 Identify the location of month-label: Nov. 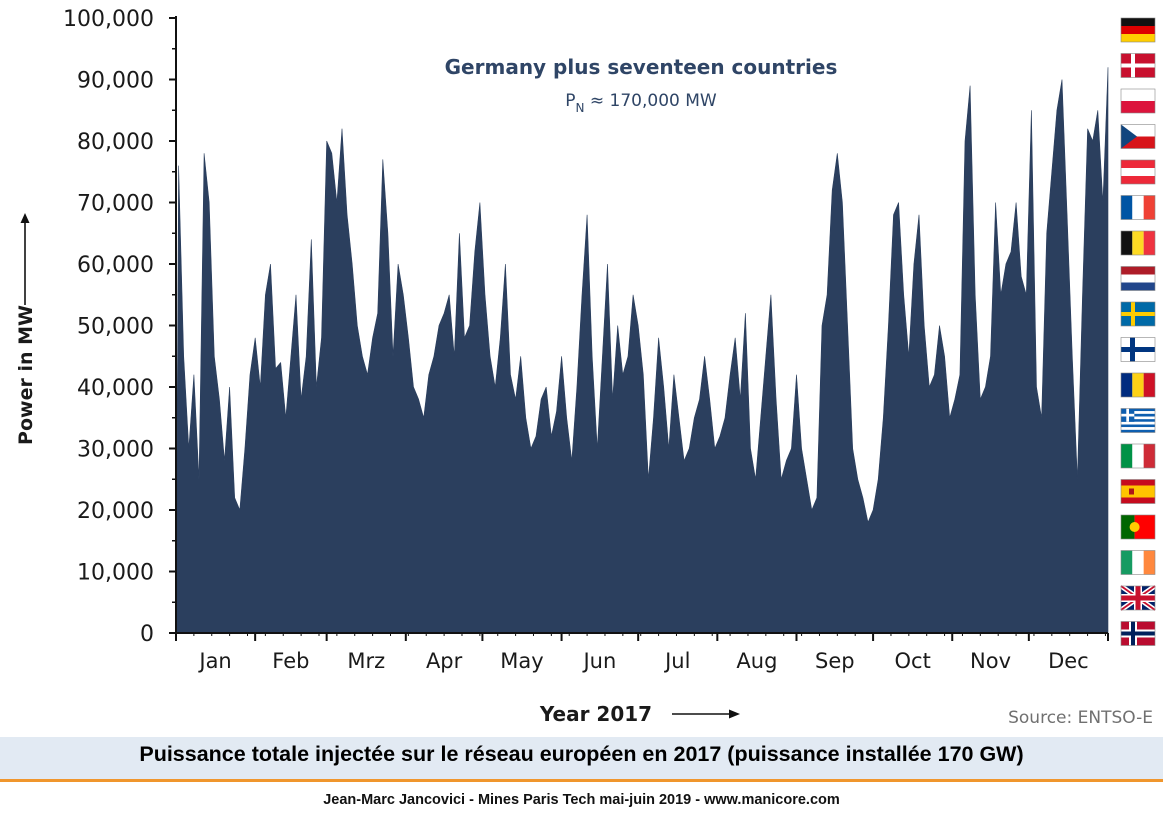
(990, 661).